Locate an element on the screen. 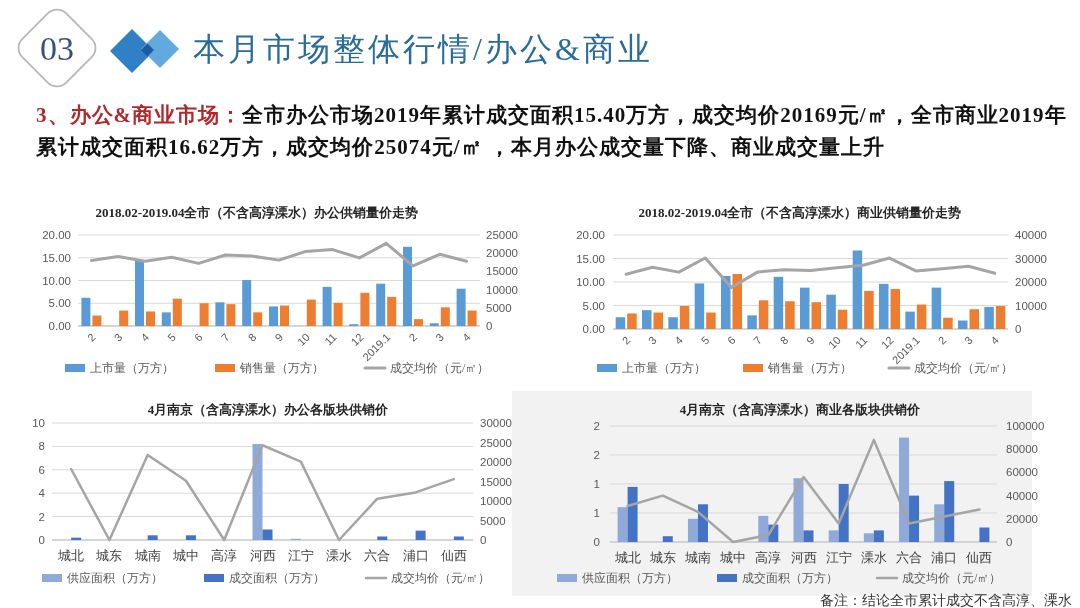 This screenshot has width=1080, height=608. text: 备注：结论全市累计成交不含高淳、溧水 is located at coordinates (946, 600).